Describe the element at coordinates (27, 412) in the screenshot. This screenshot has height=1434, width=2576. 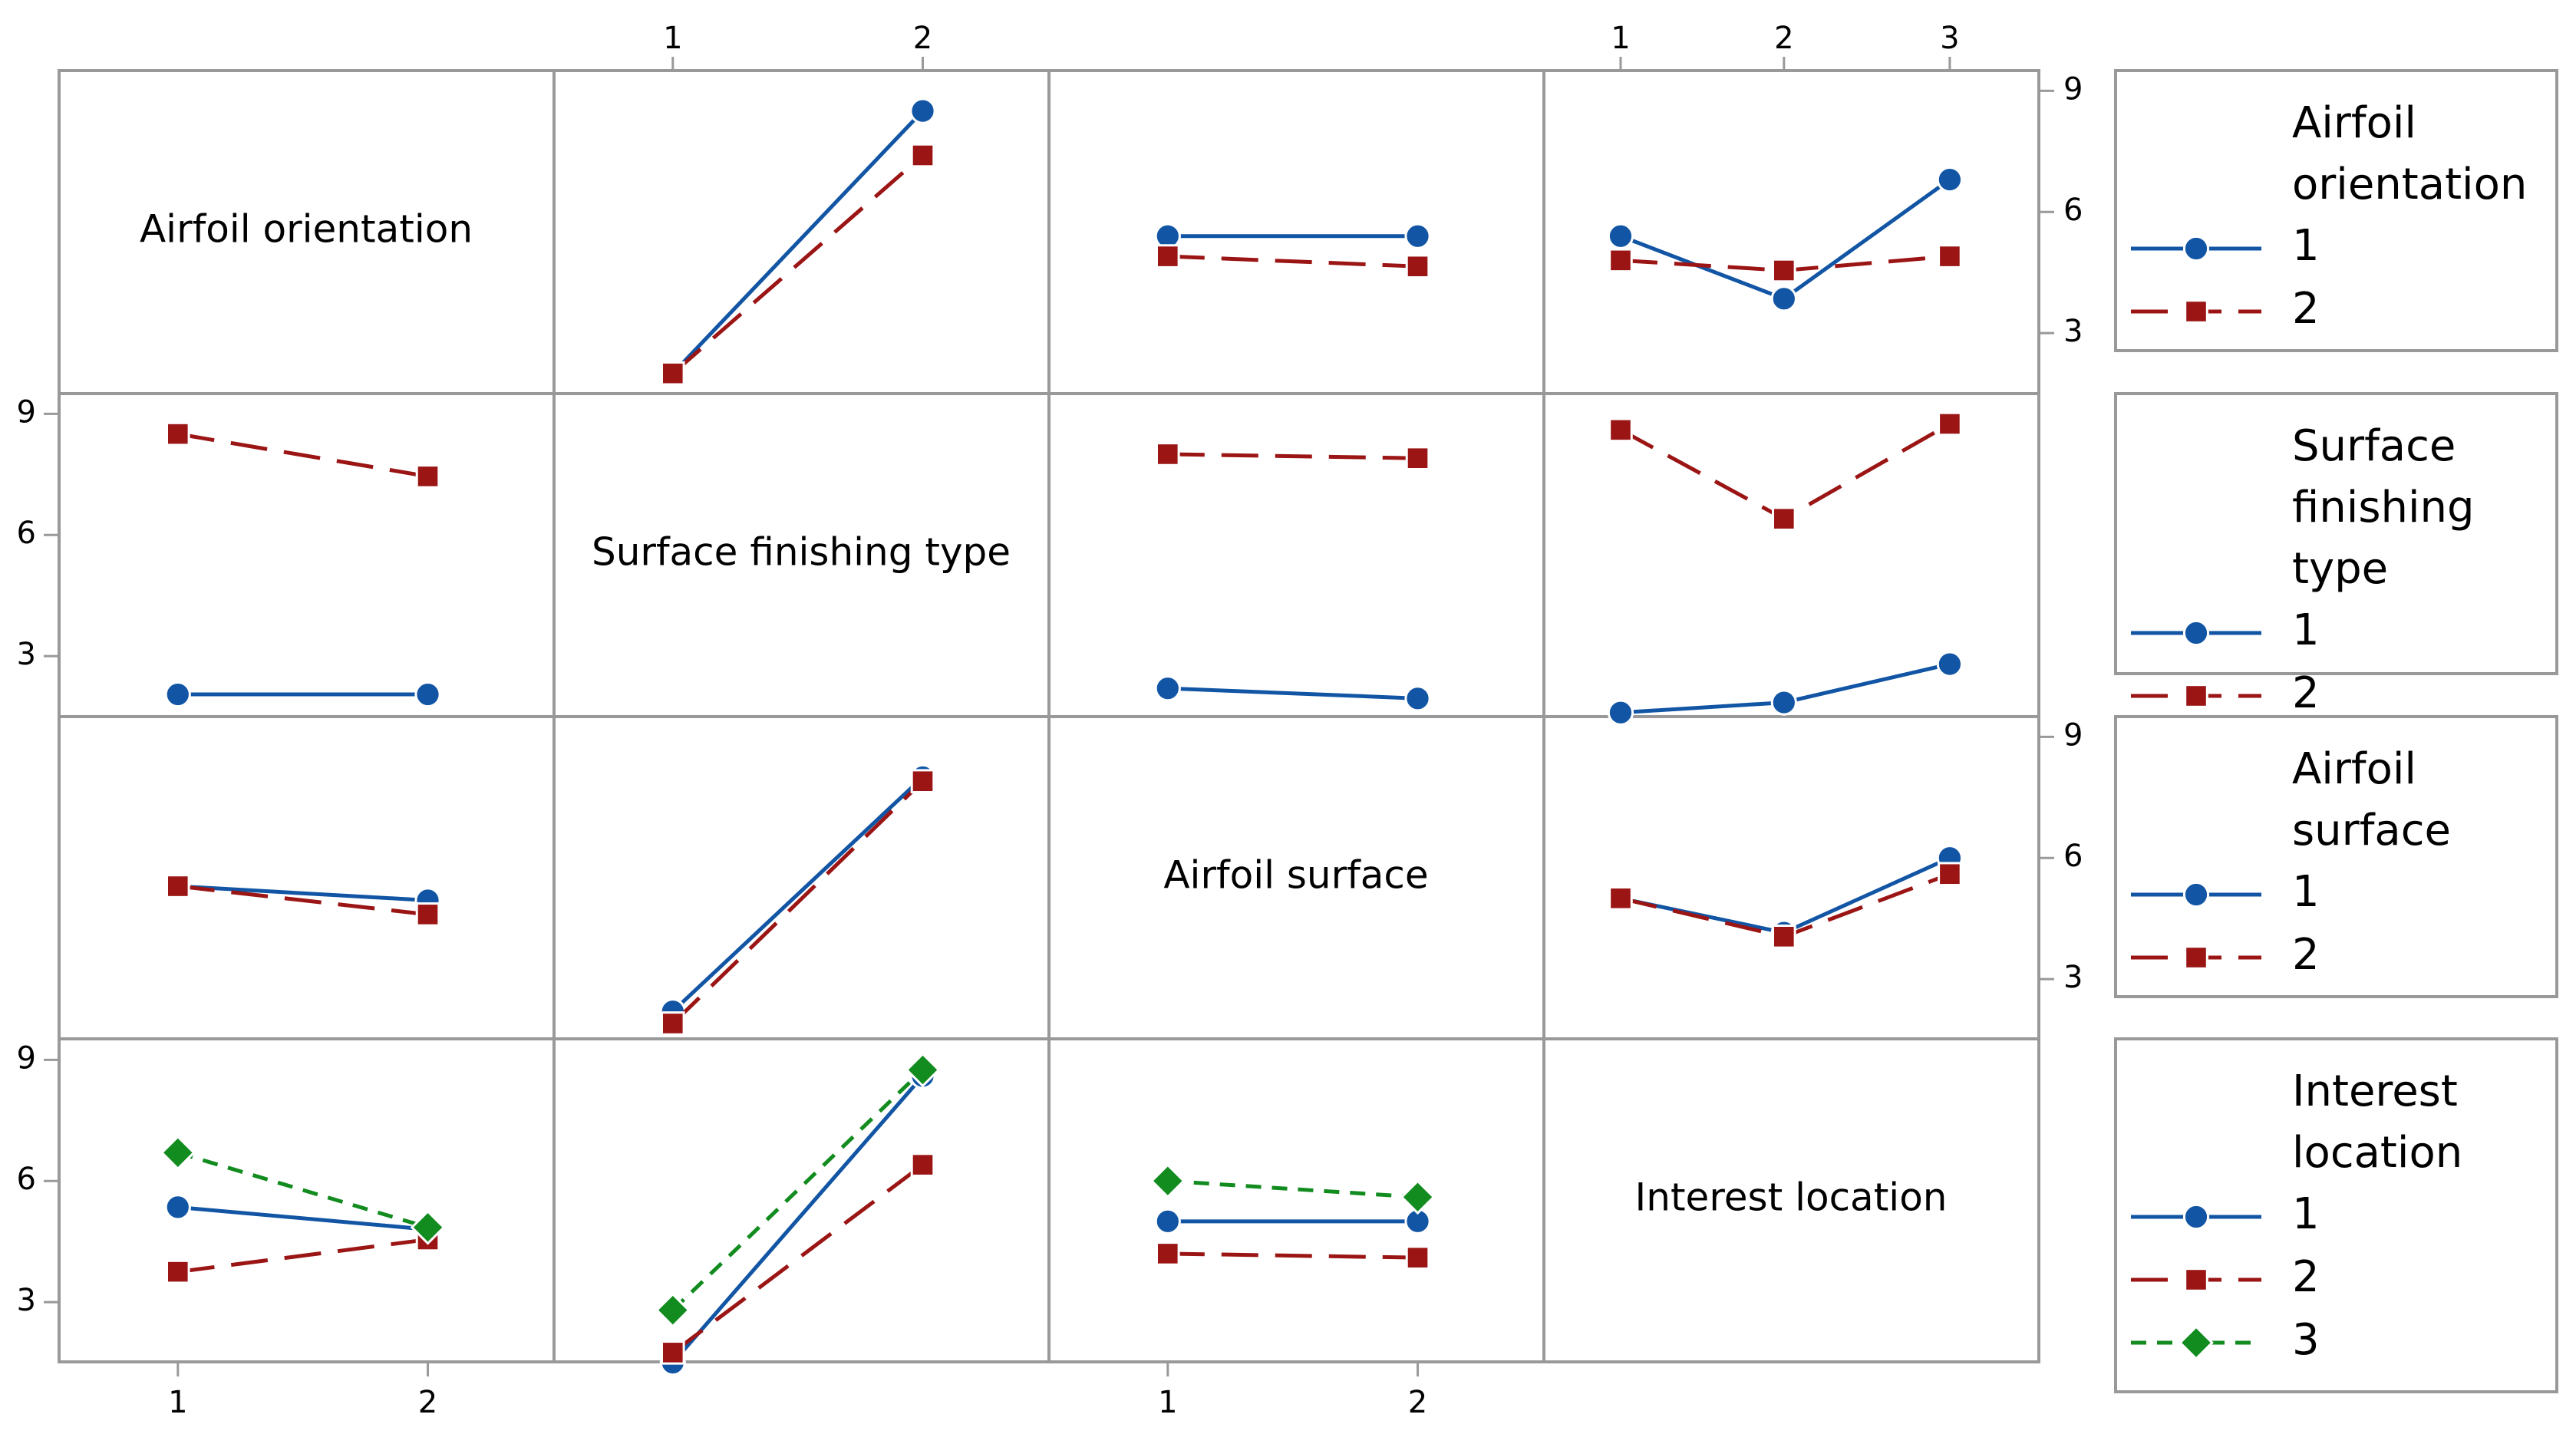
I see `y-tick-label-left-row1-9: 9` at that location.